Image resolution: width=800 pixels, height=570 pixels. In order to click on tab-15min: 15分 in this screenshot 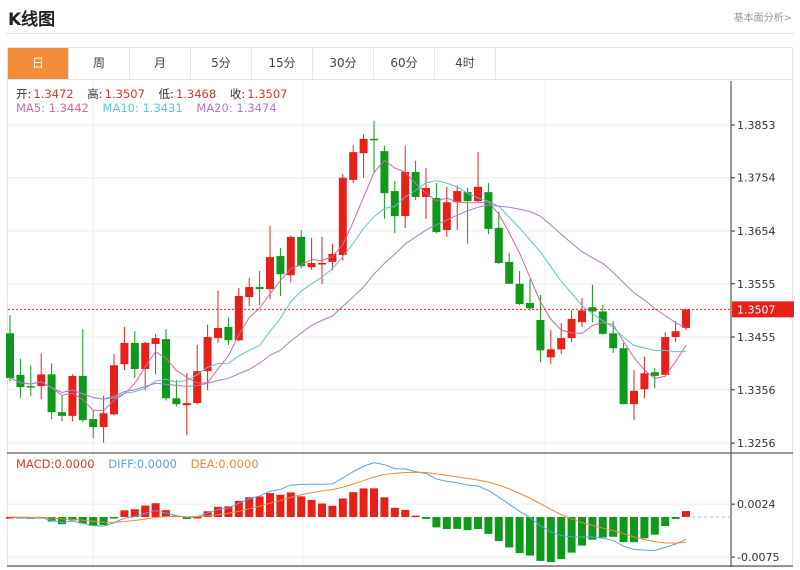, I will do `click(282, 63)`.